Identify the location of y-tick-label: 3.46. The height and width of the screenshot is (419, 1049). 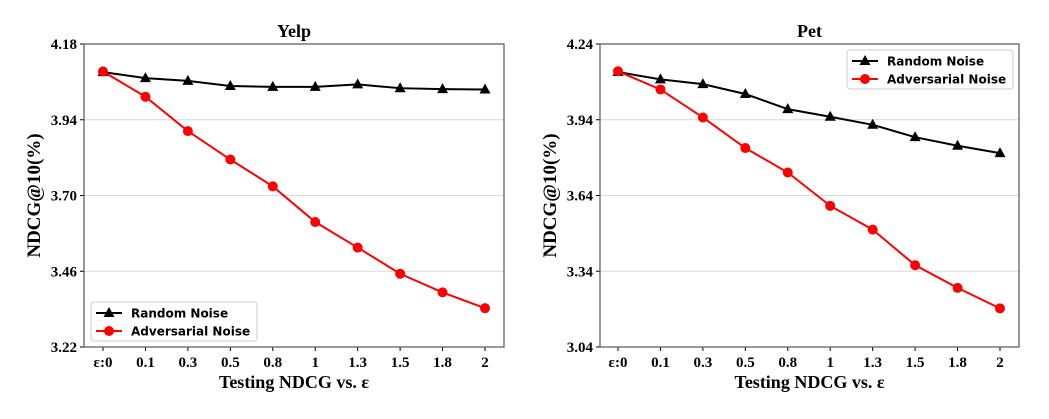
(64, 272).